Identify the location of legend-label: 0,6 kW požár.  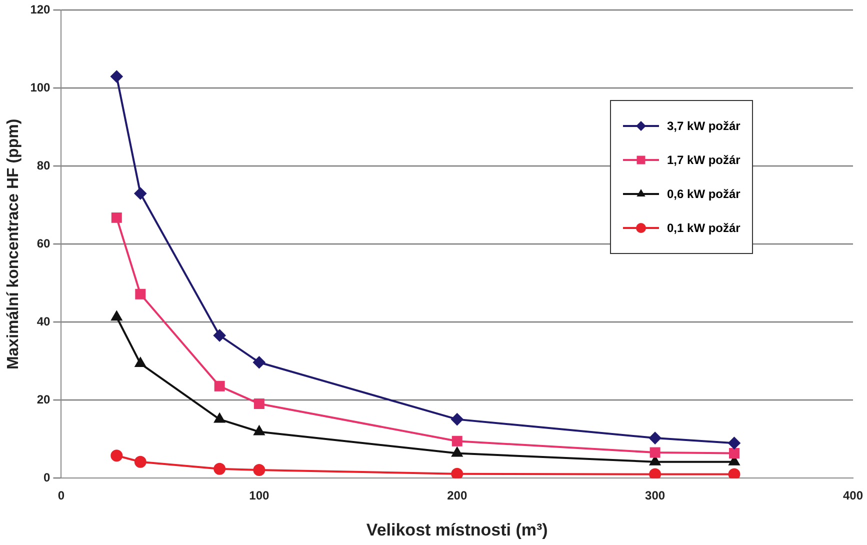
(703, 194).